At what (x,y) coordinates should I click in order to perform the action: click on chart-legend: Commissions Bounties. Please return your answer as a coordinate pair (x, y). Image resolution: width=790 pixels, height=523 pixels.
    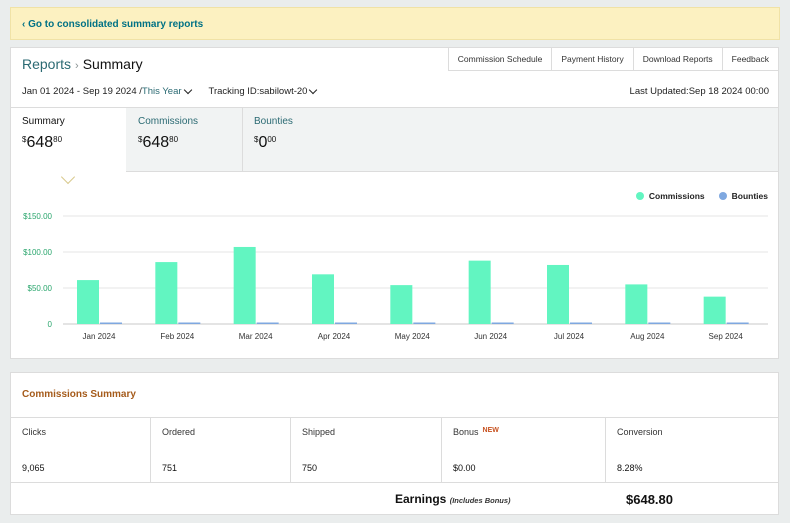
    Looking at the image, I should click on (695, 196).